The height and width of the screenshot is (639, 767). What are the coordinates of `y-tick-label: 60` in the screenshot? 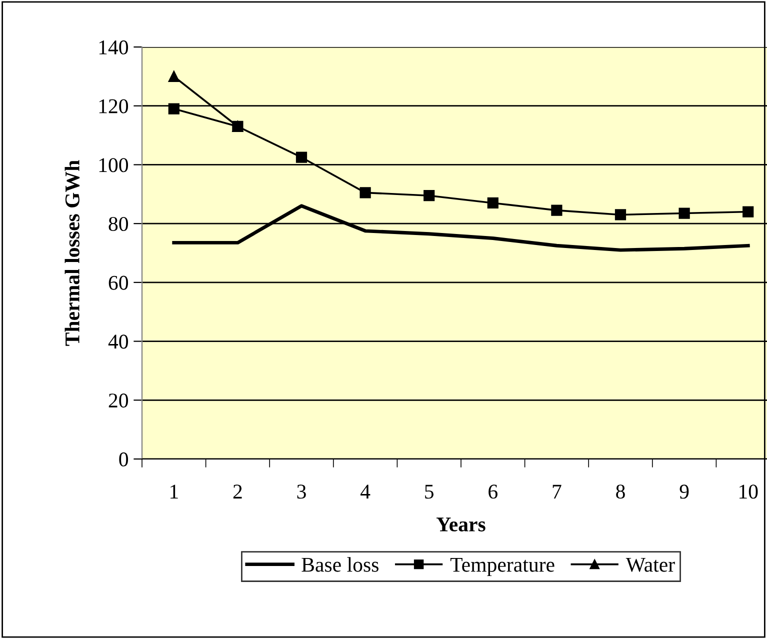 It's located at (118, 283).